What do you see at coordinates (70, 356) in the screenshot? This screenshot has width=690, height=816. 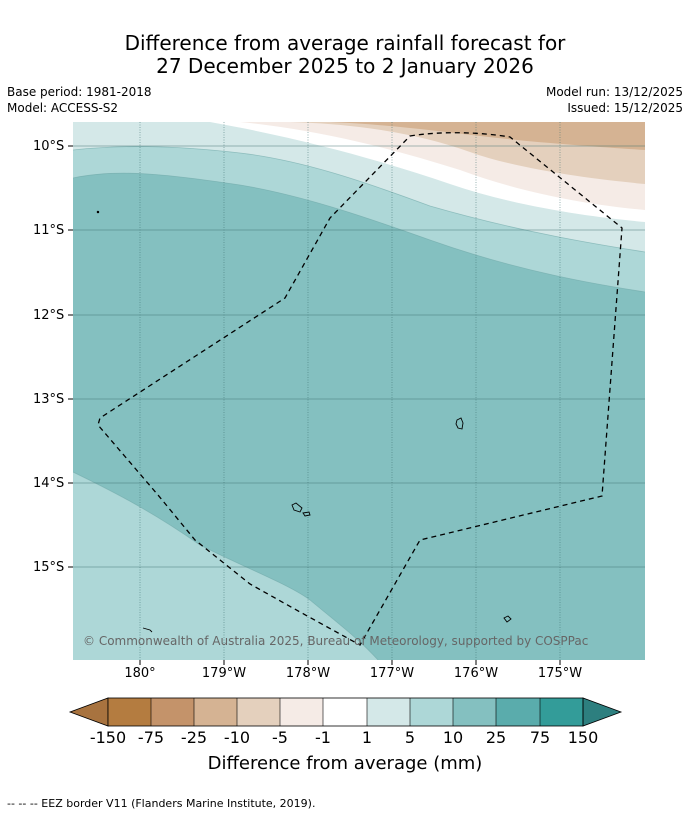 I see `latitude-ticks` at bounding box center [70, 356].